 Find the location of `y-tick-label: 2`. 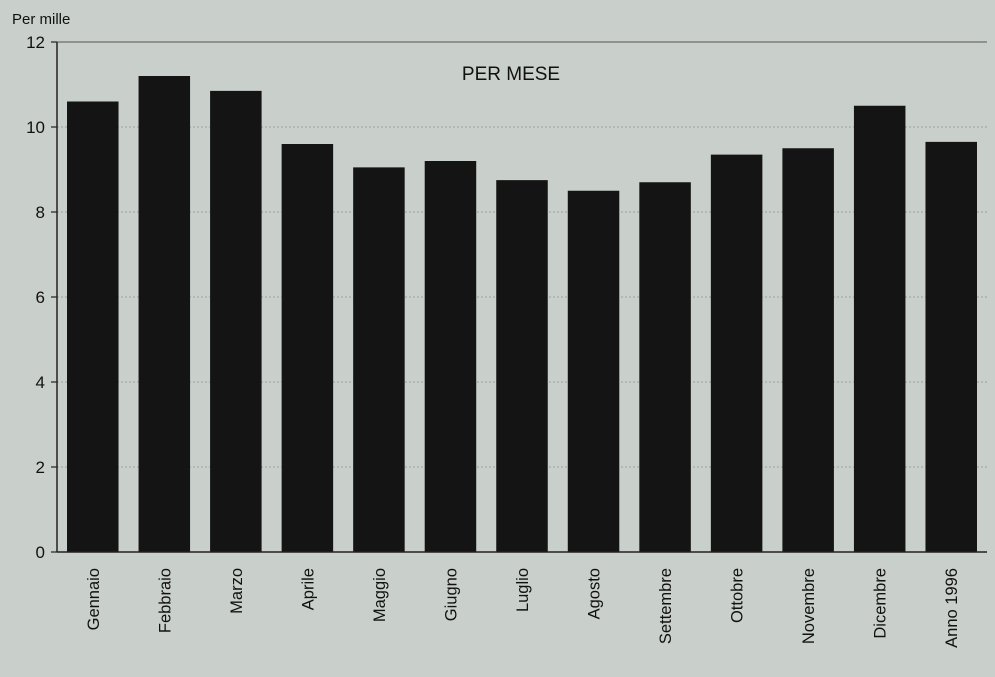

y-tick-label: 2 is located at coordinates (40, 467).